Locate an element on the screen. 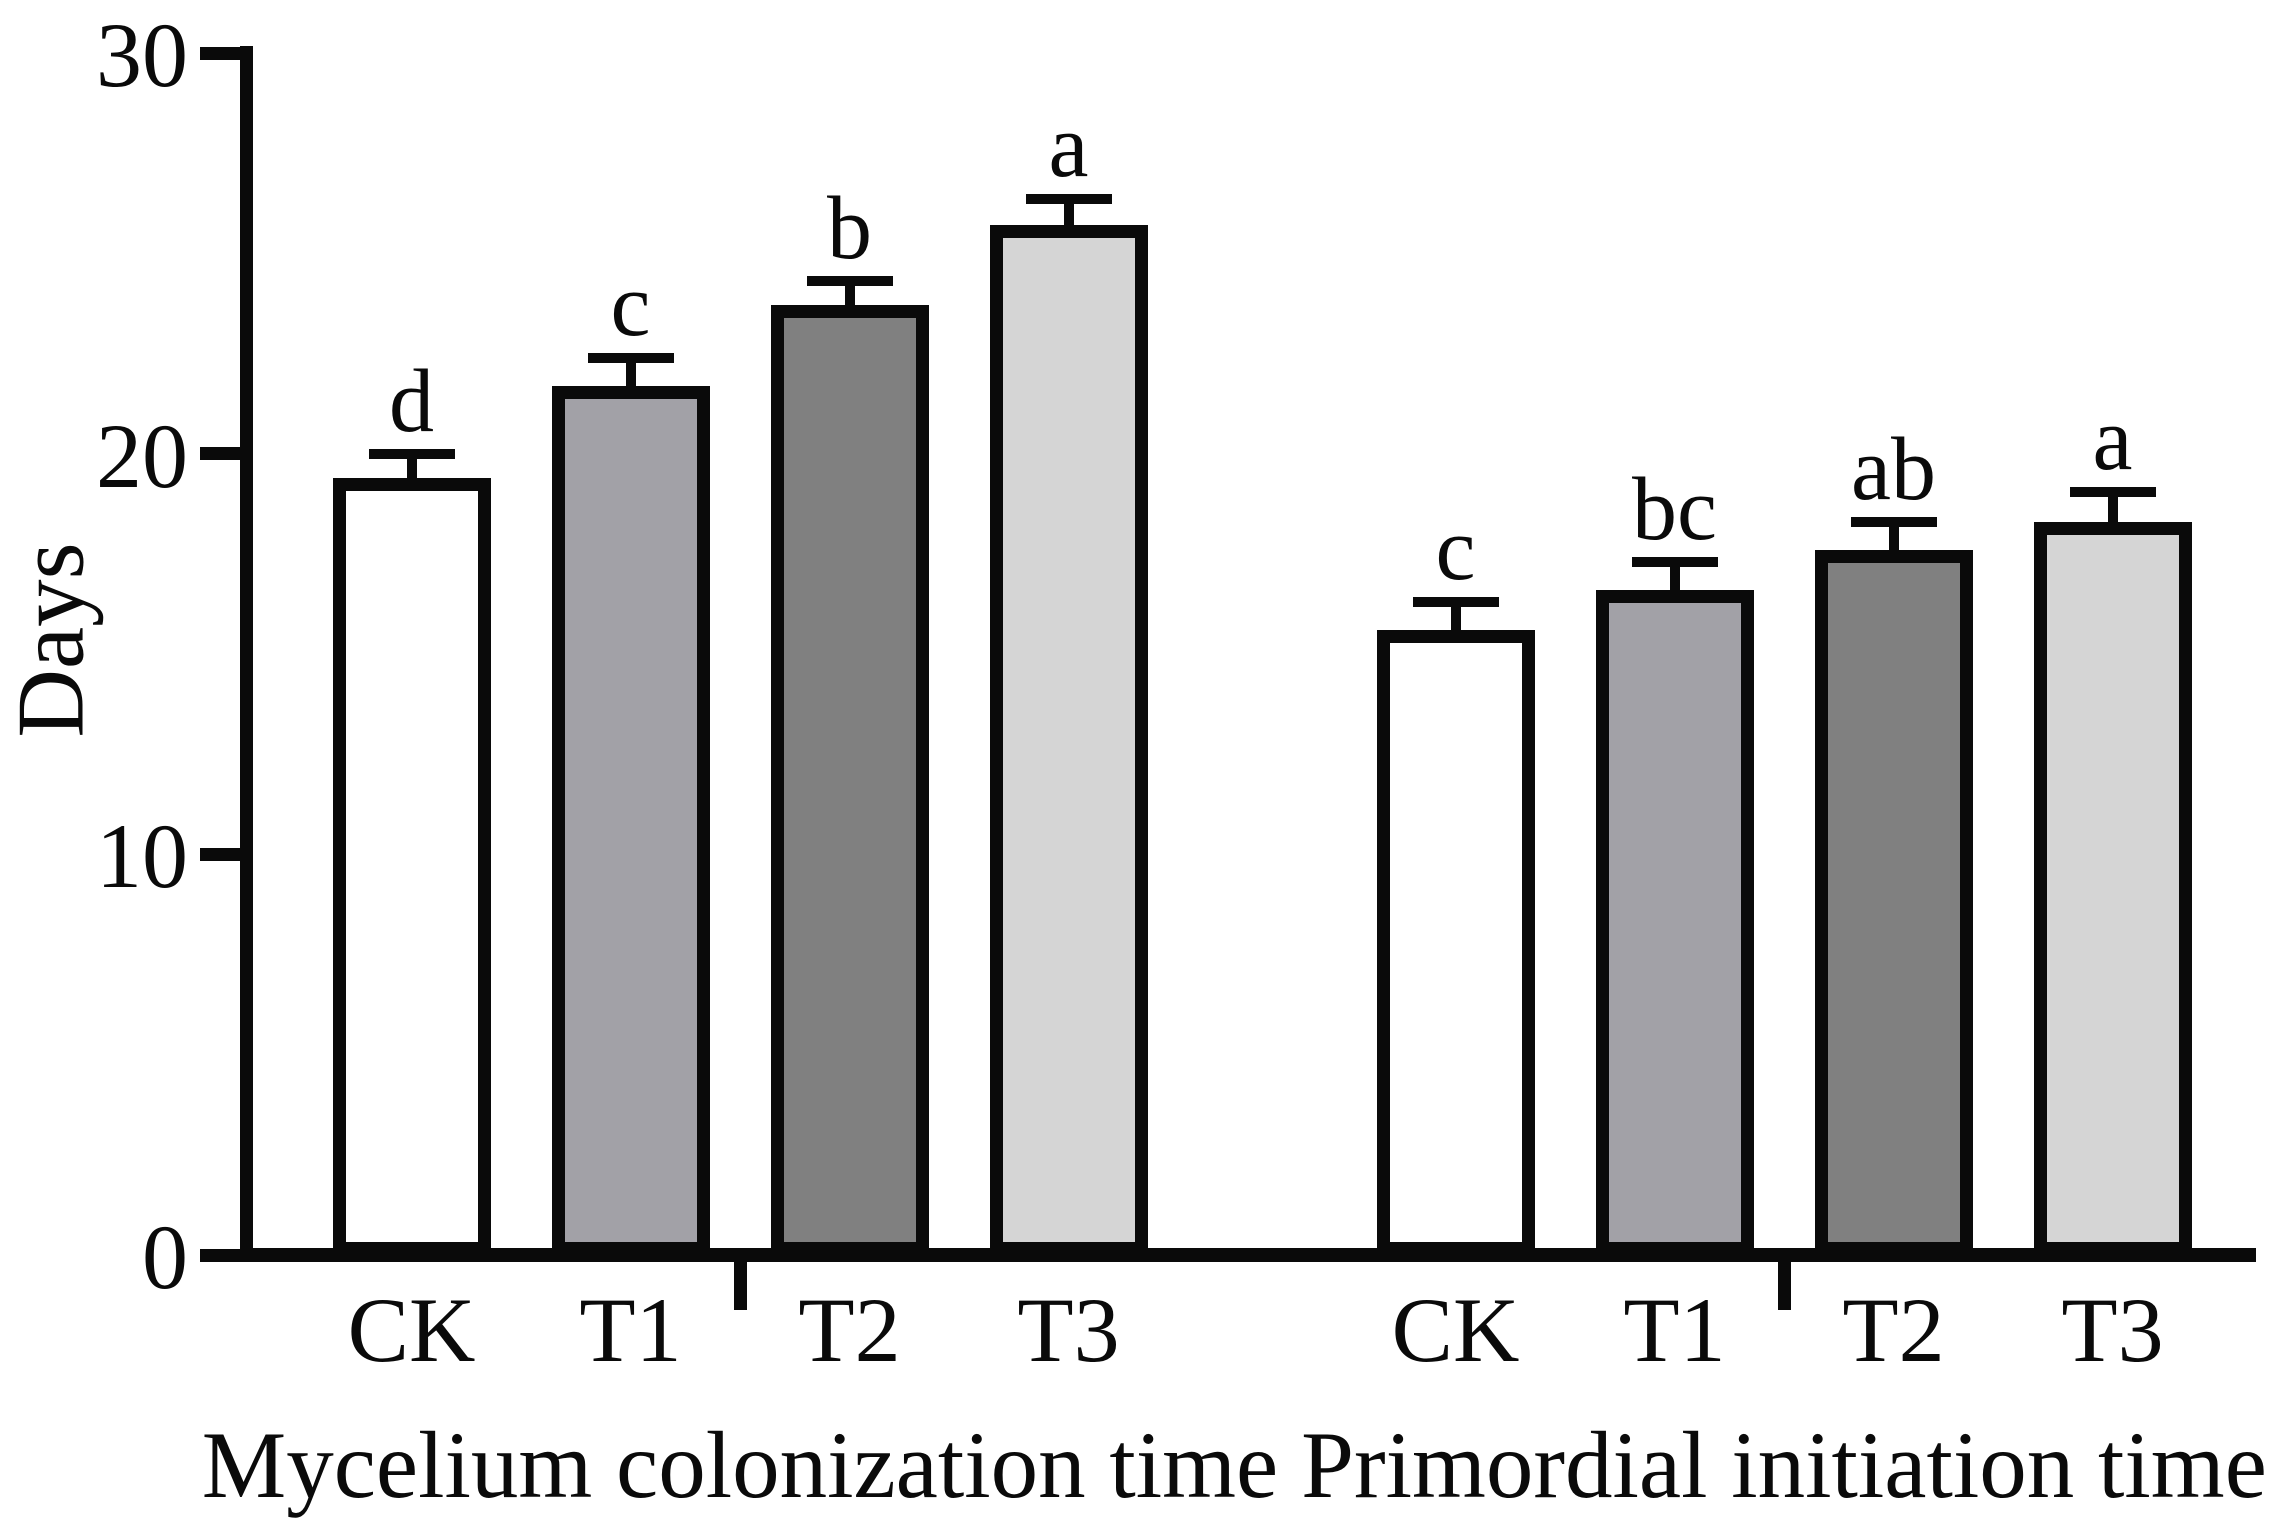  x-tick-label-ck-group2: CK is located at coordinates (1455, 1330).